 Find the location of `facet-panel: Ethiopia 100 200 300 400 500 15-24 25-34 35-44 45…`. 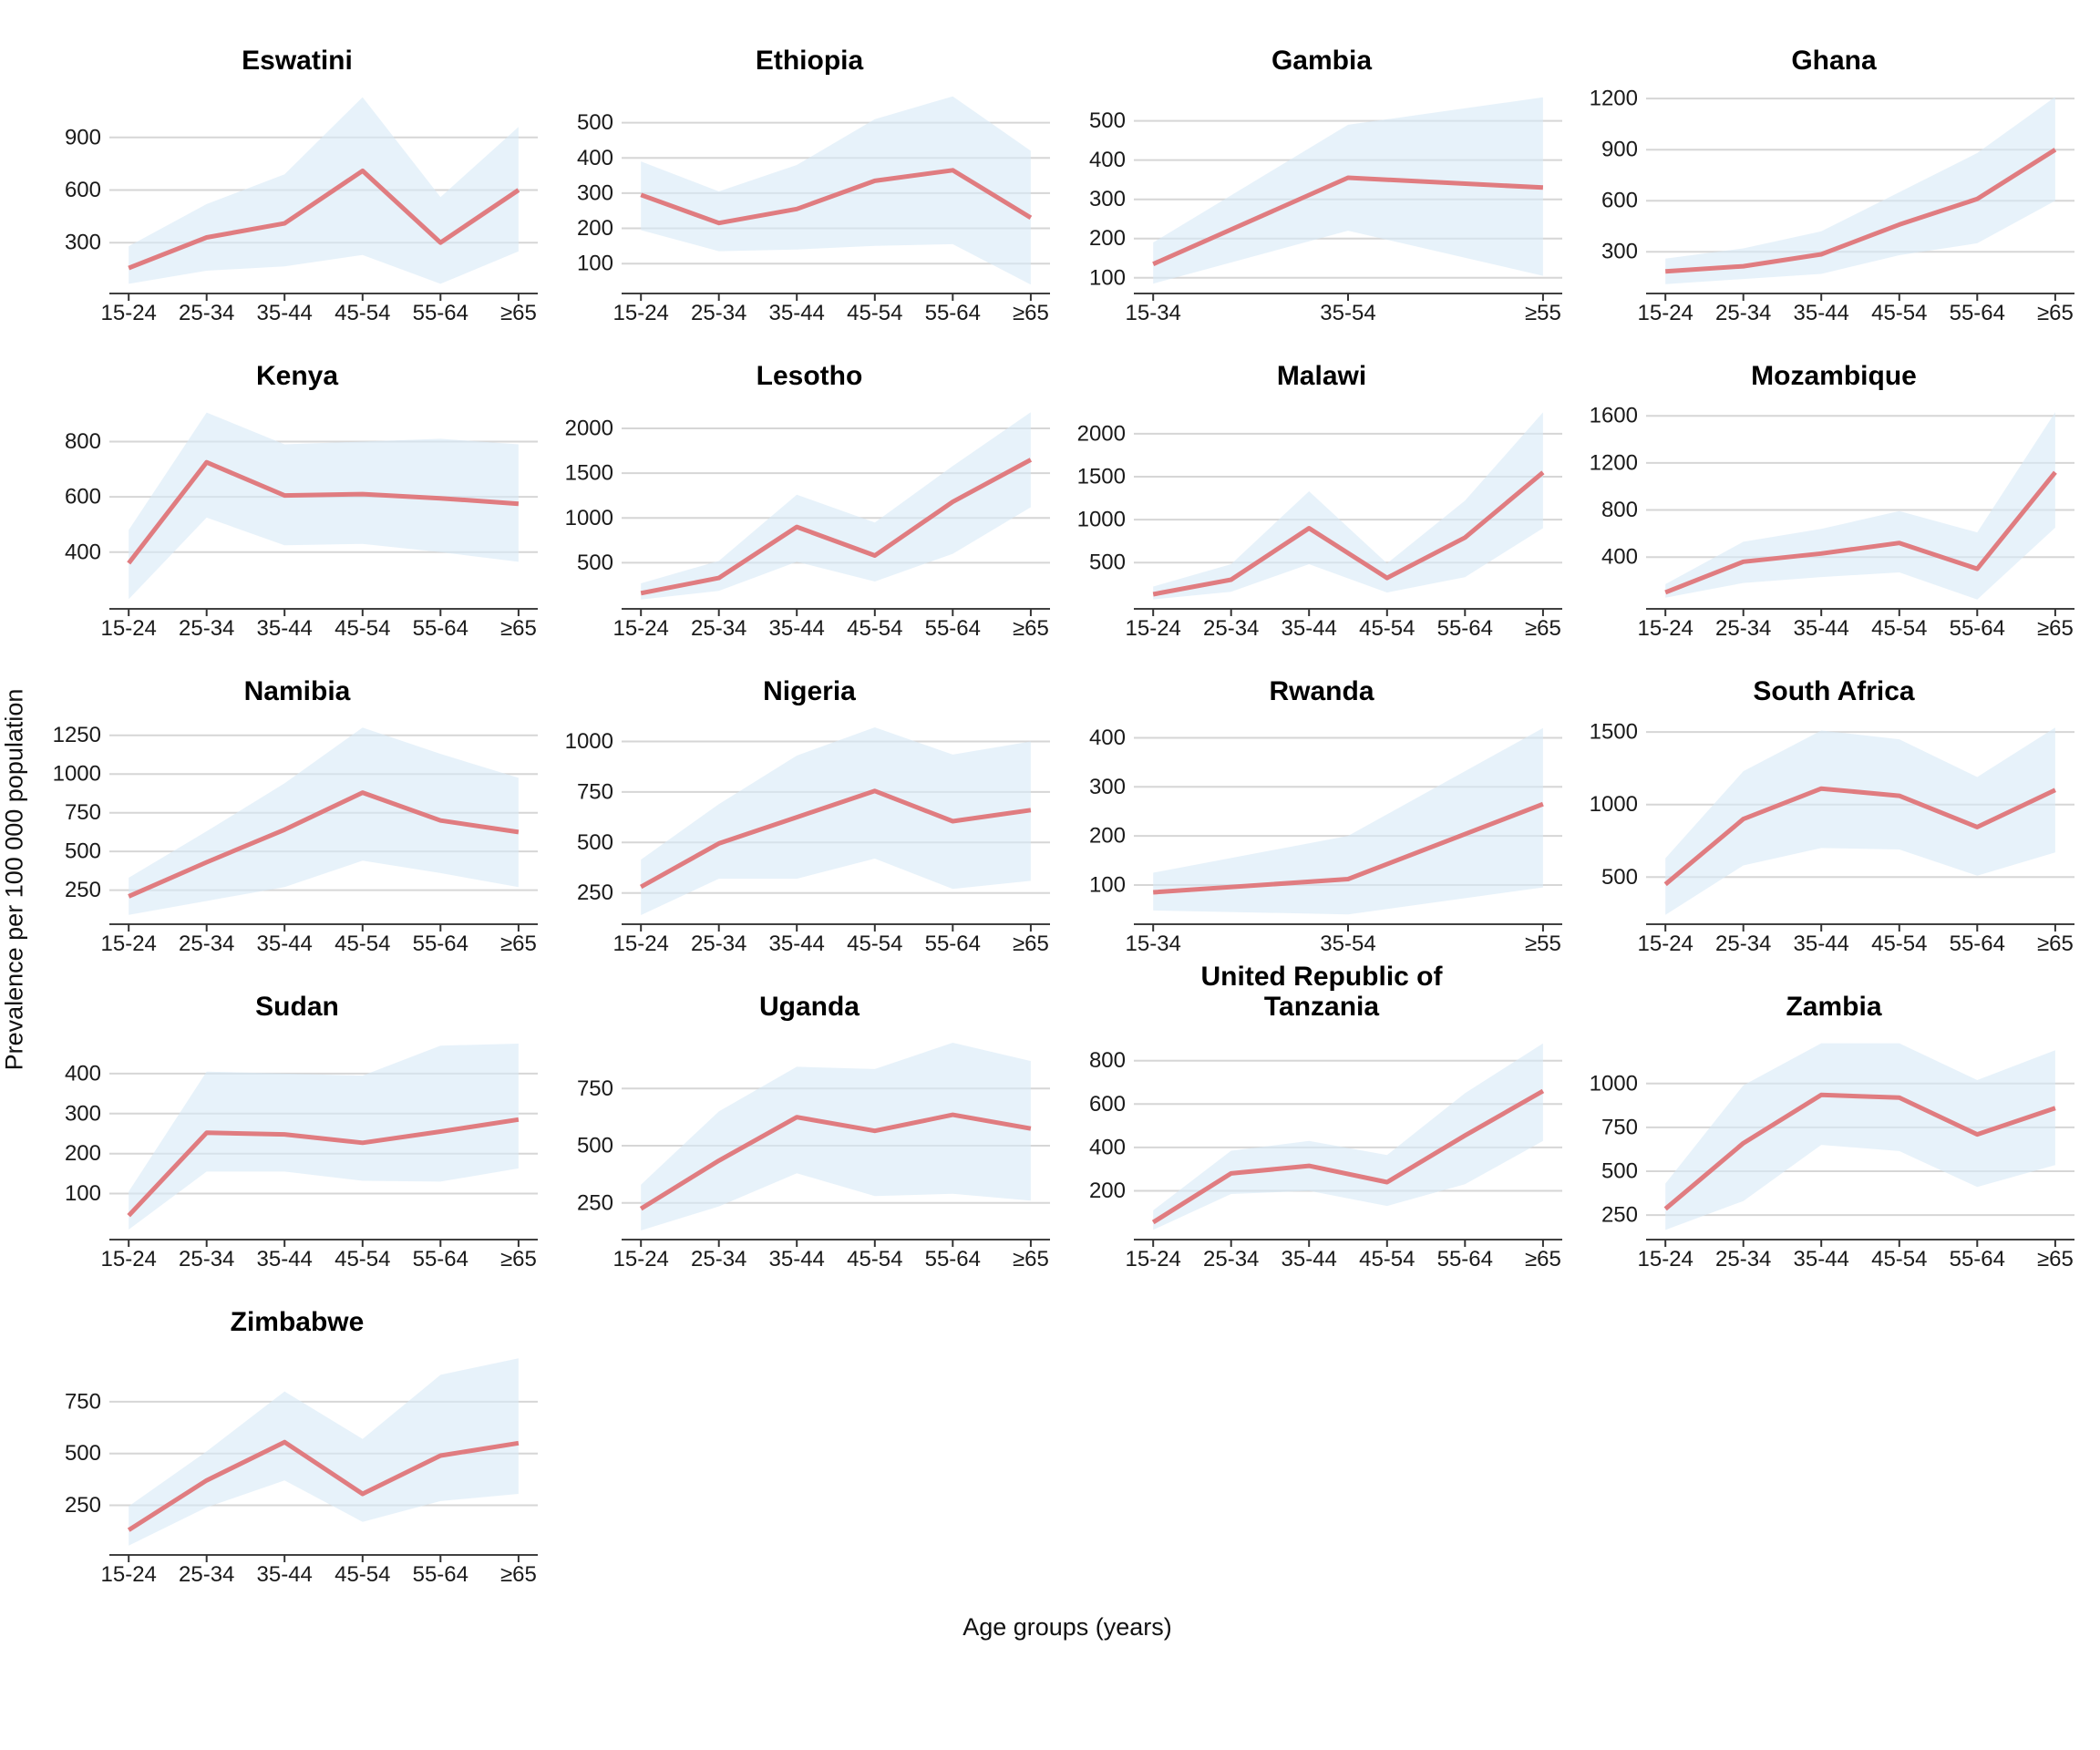

facet-panel: Ethiopia 100 200 300 400 500 15-24 25-34 35-44 45… is located at coordinates (809, 171).